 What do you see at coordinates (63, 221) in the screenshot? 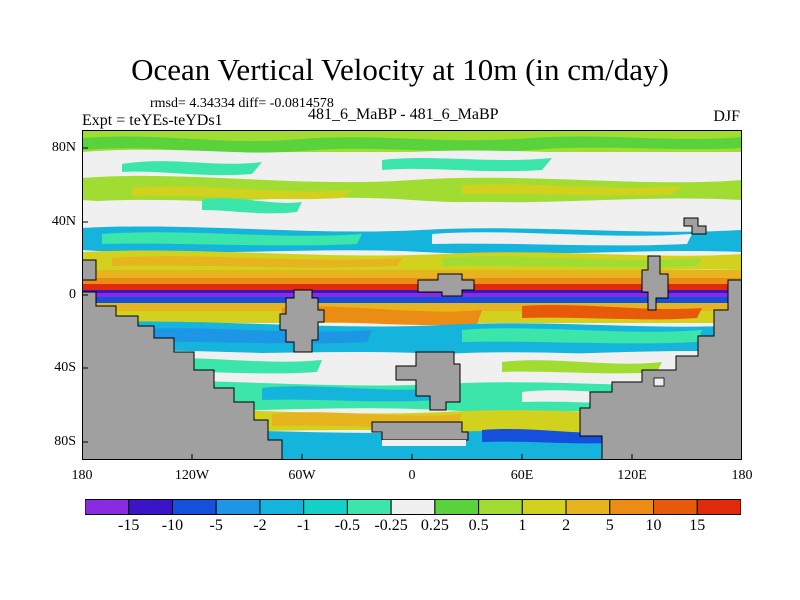
I see `lat-label-40n: 40N` at bounding box center [63, 221].